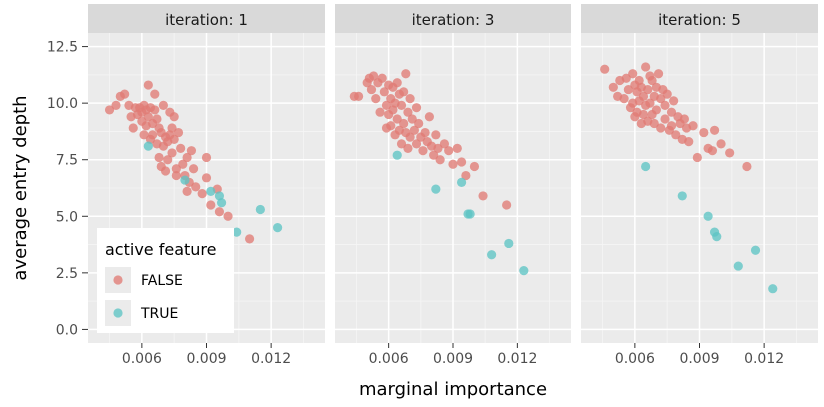  I want to click on y-tick-label: 12.5, so click(62, 48).